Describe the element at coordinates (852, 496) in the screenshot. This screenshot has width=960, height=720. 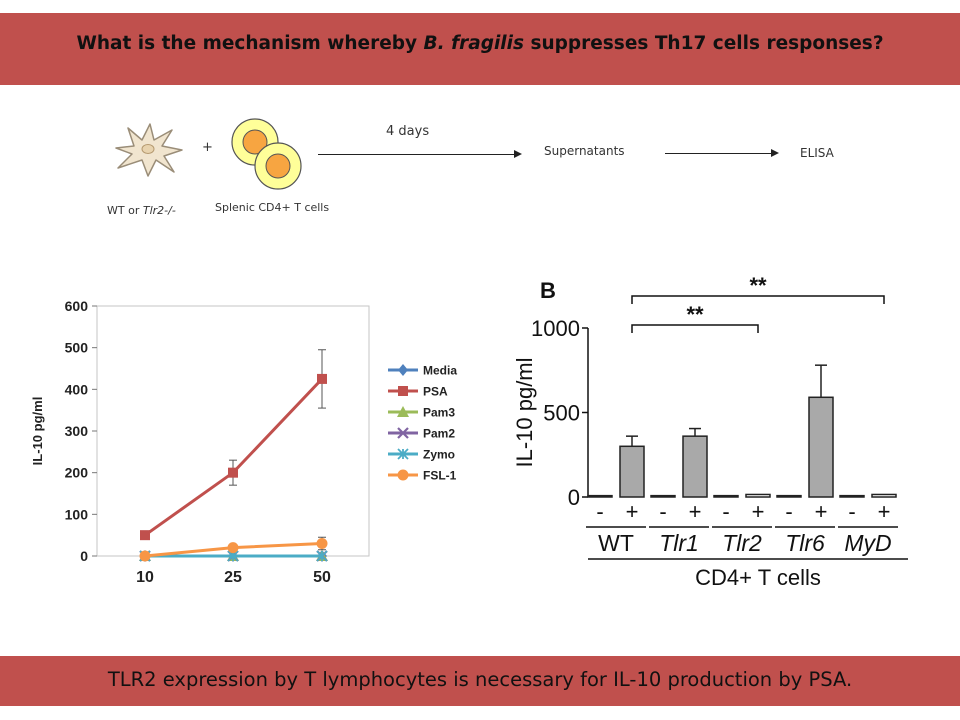
I see `bar-myd-minus` at that location.